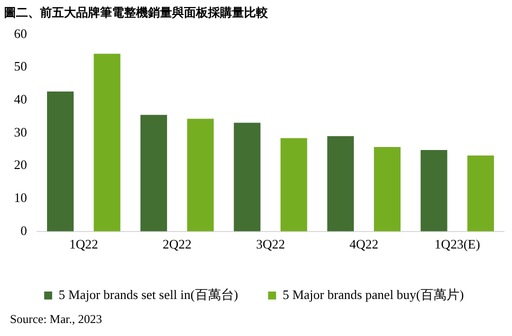  What do you see at coordinates (270, 244) in the screenshot?
I see `x-tick-label: 3Q22` at bounding box center [270, 244].